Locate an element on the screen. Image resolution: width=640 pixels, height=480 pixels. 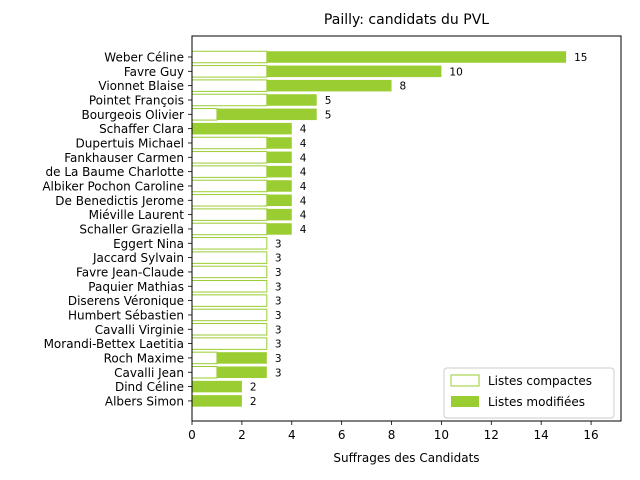
y-tick-label: Roch Maxime is located at coordinates (144, 358).